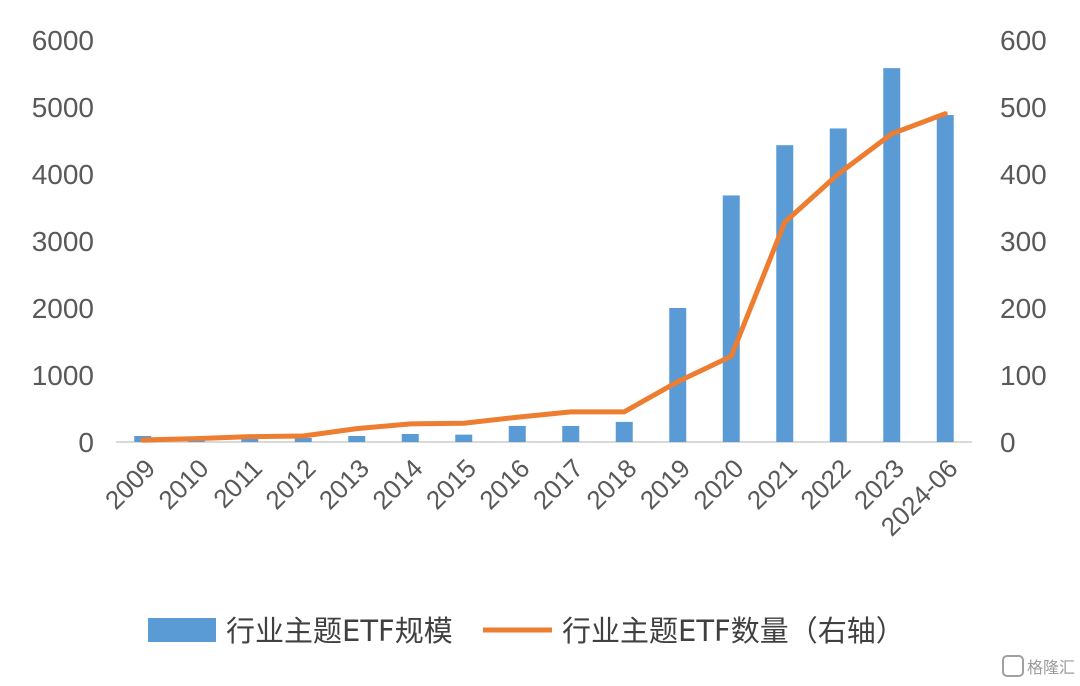 The width and height of the screenshot is (1080, 686). I want to click on legend-swatch-bar, so click(182, 630).